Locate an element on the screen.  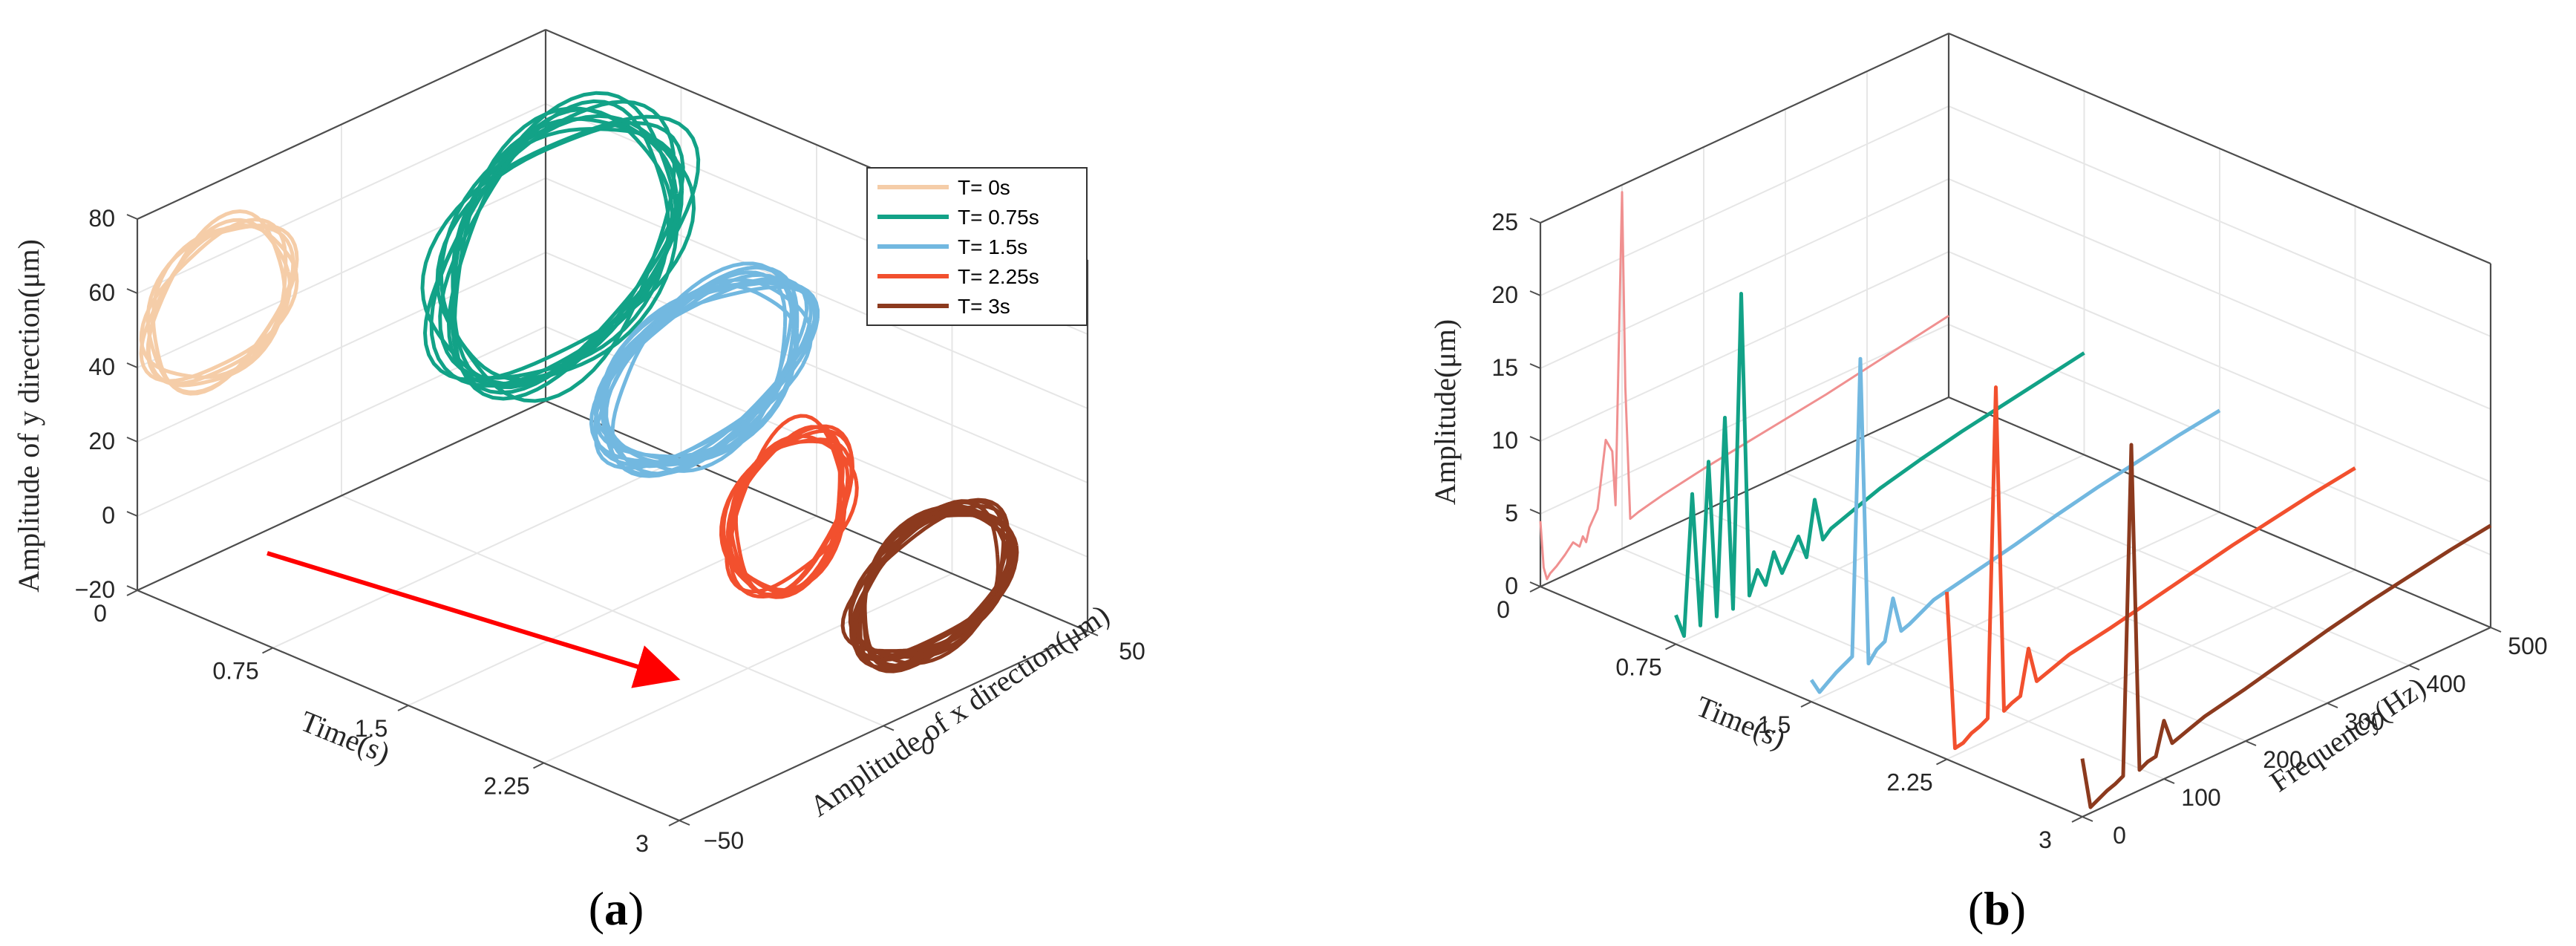
panel-a-z-tick-label: 80 is located at coordinates (102, 218).